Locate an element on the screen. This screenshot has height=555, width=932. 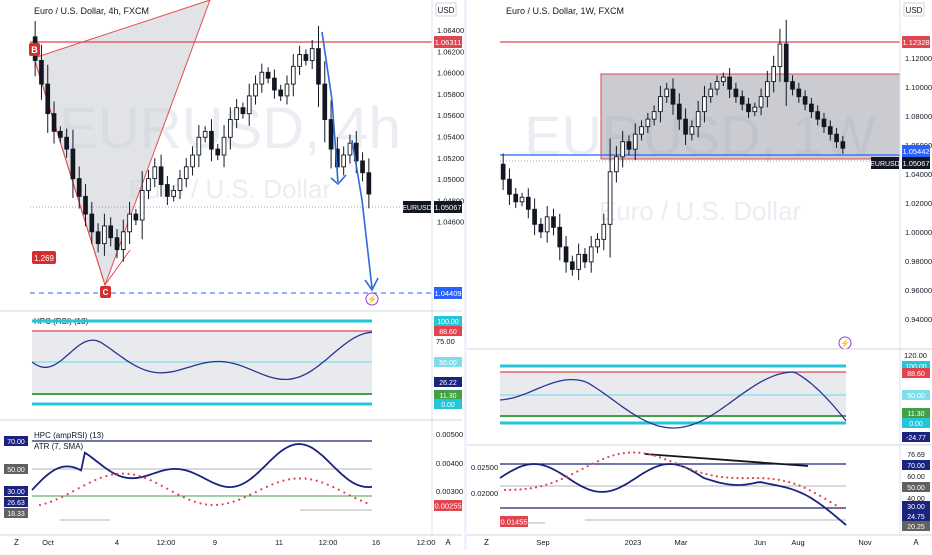
right-zoom-reset: Z is located at coordinates (486, 542).